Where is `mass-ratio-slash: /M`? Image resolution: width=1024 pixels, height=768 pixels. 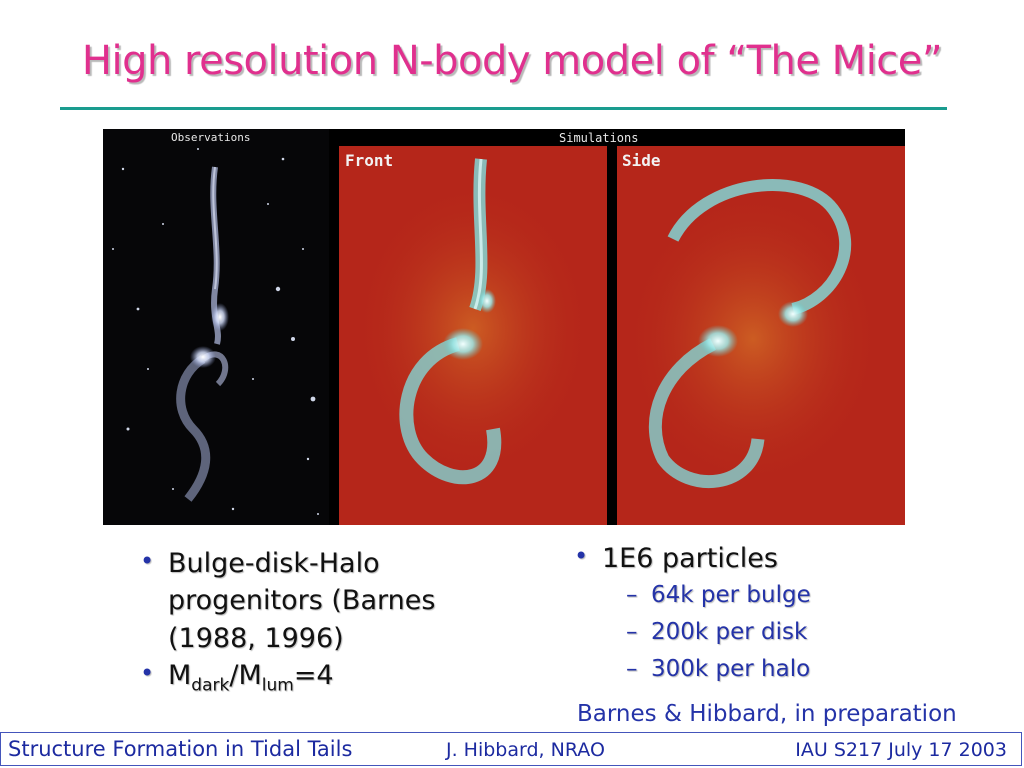
mass-ratio-slash: /M is located at coordinates (245, 675).